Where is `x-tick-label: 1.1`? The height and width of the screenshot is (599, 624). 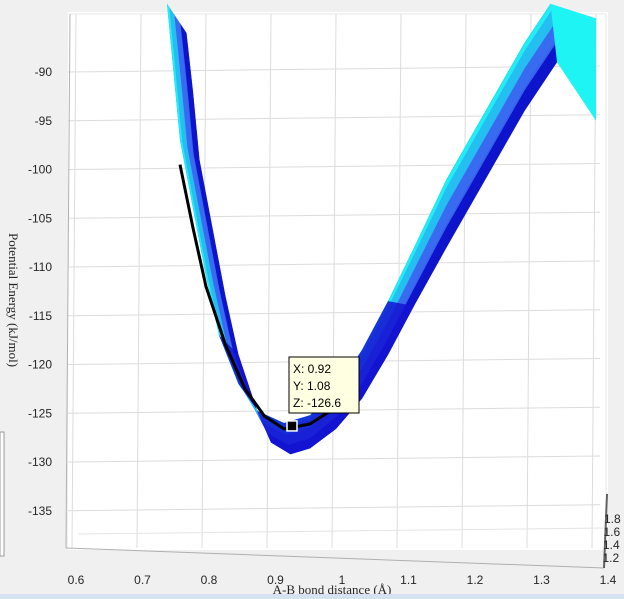
x-tick-label: 1.1 is located at coordinates (408, 580).